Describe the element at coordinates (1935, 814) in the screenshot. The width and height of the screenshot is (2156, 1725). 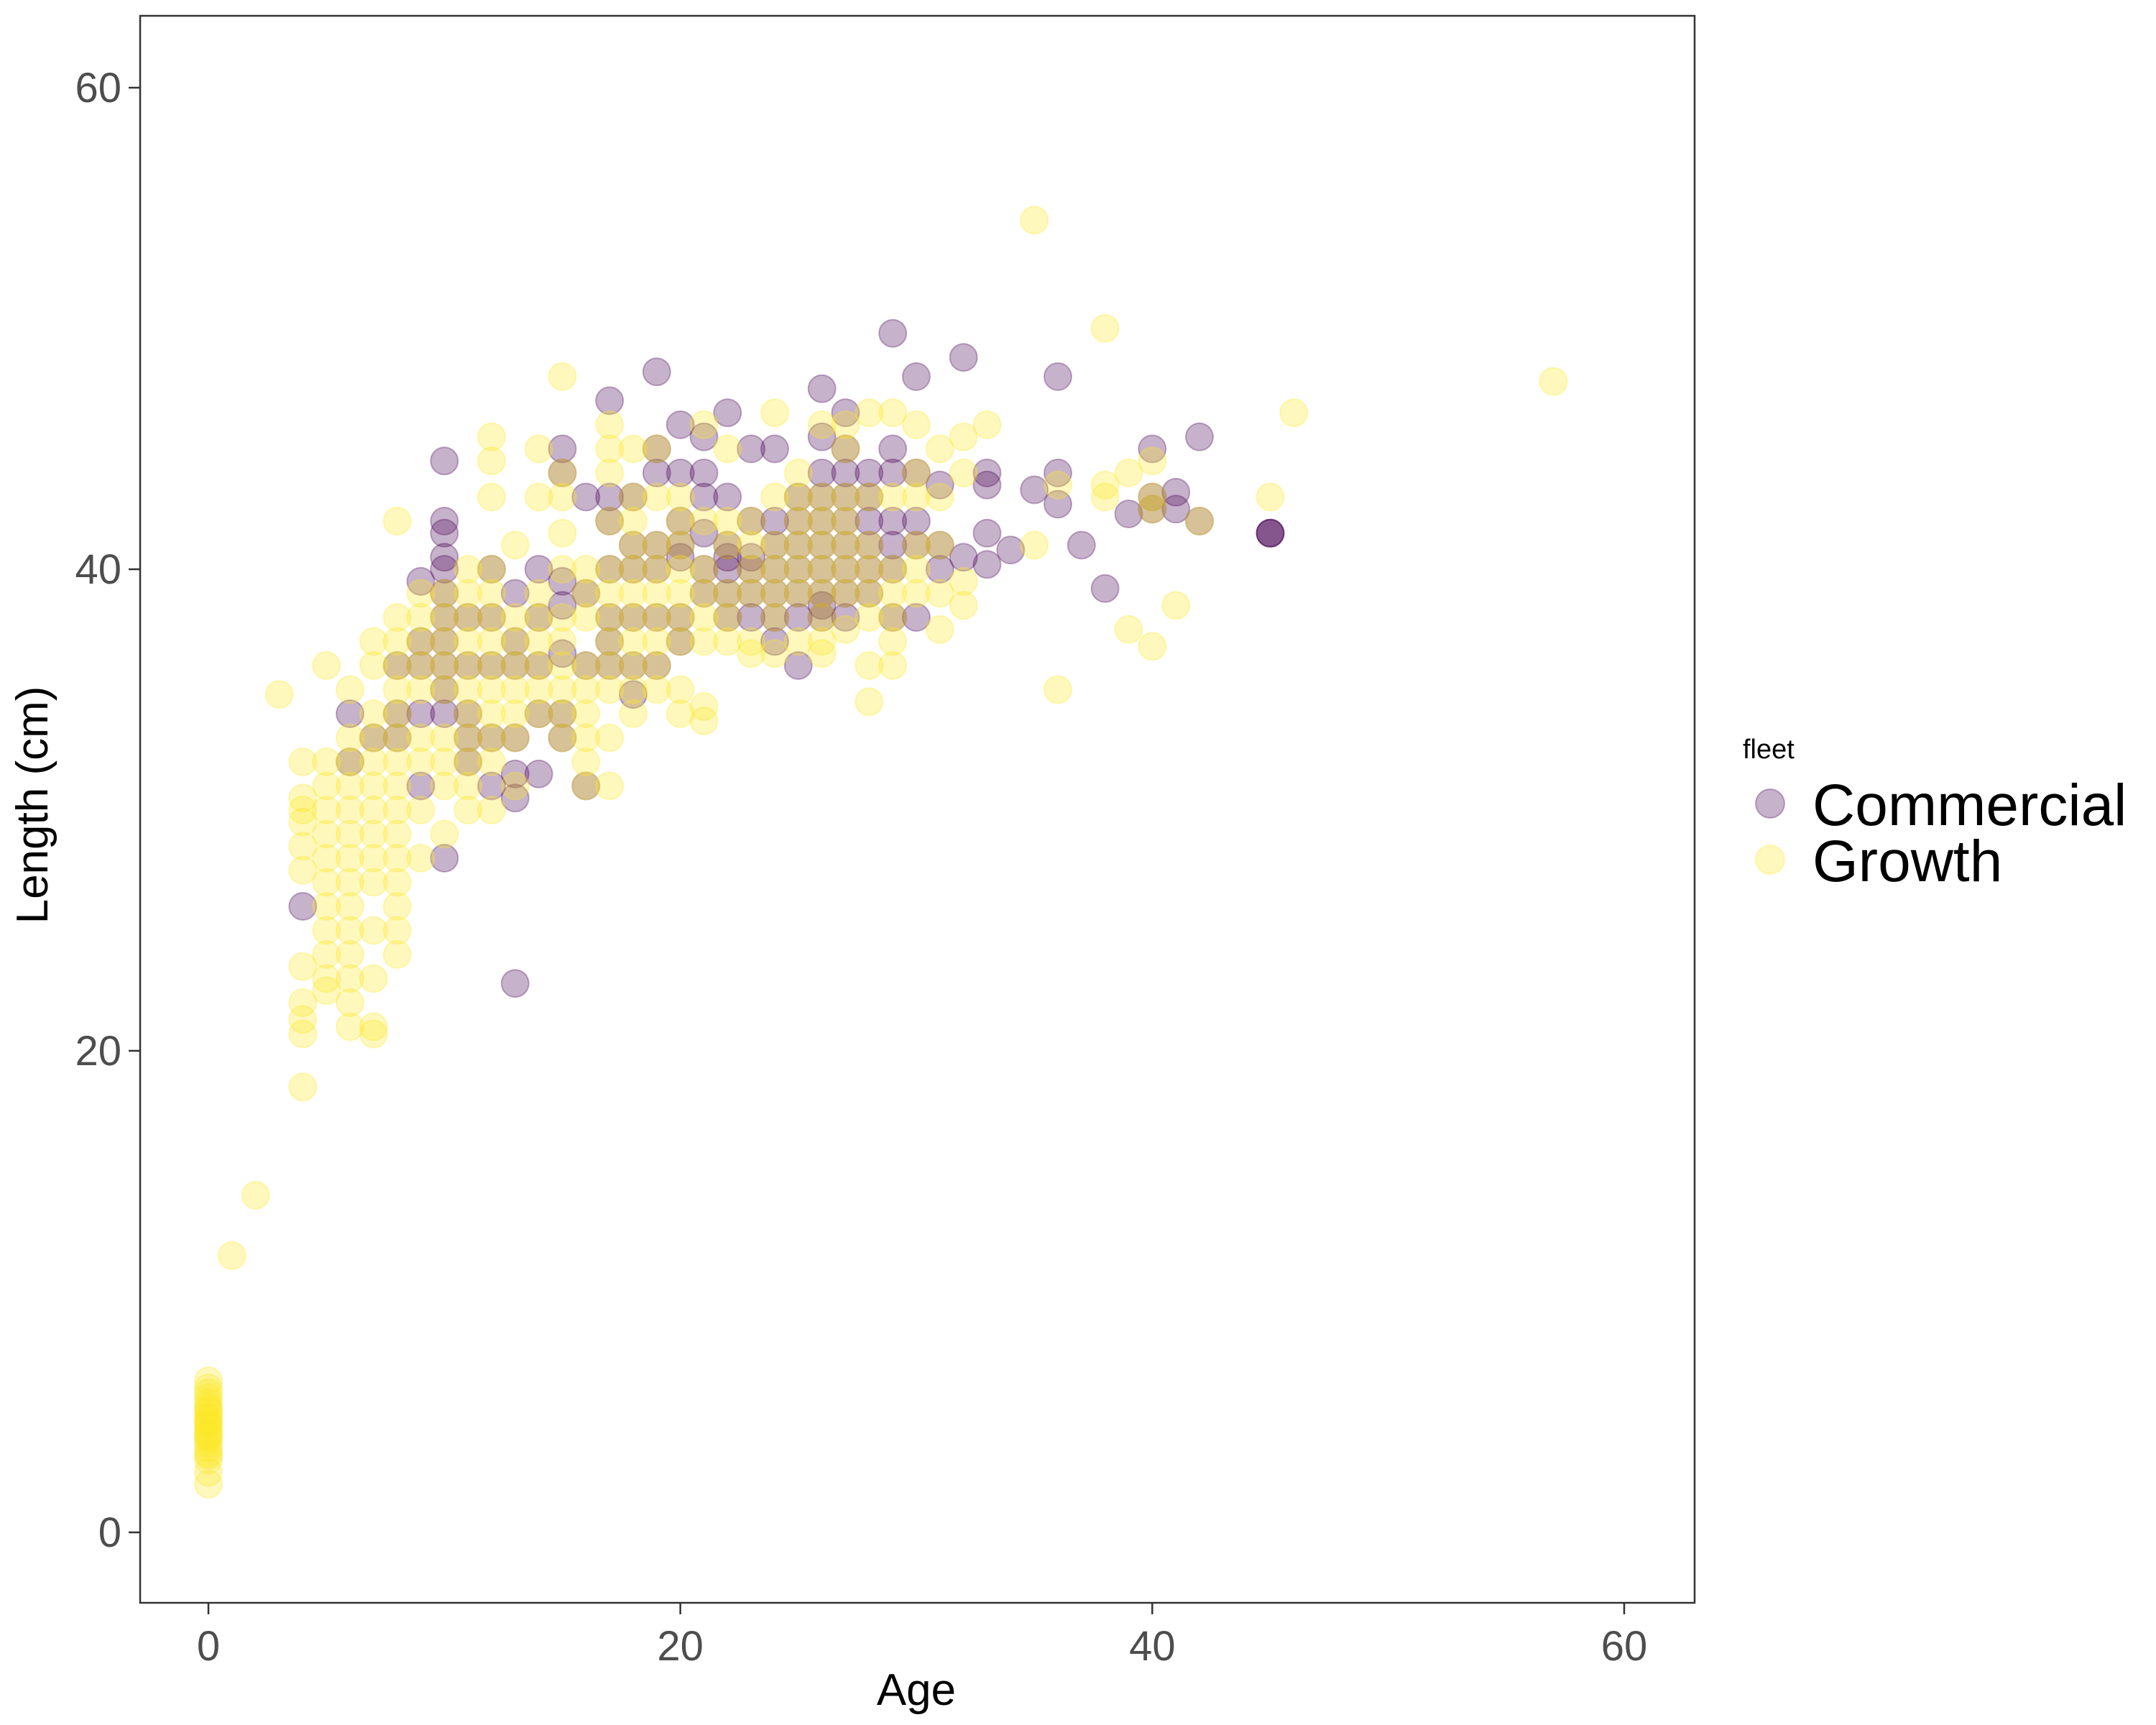
I see `legend: fleet Commercial Growth` at that location.